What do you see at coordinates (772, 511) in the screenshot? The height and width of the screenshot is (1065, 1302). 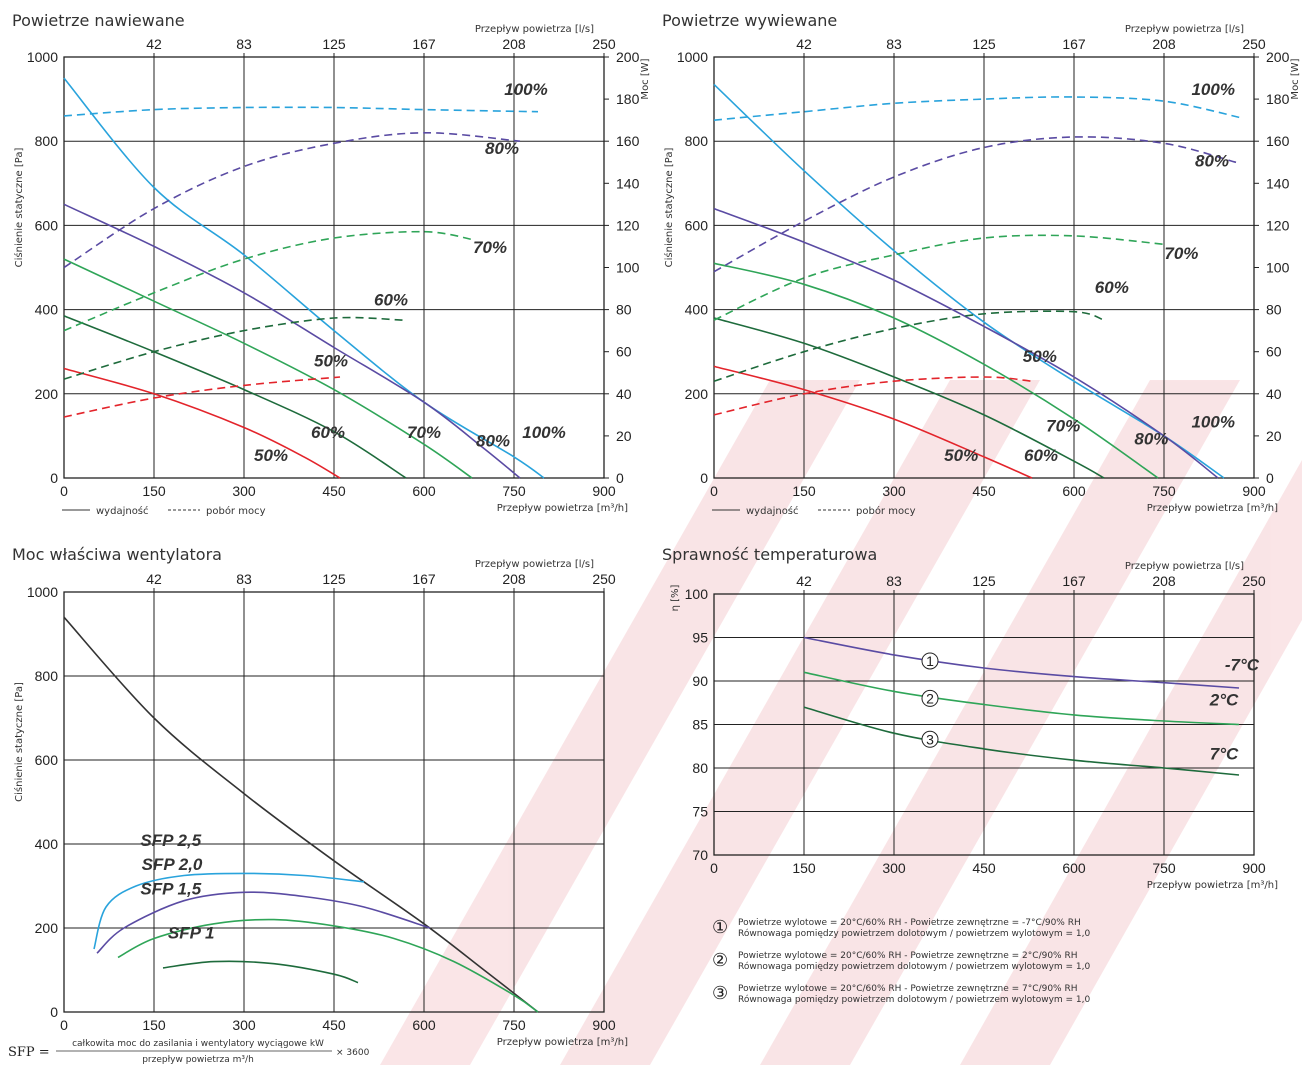 I see `legend-solid-label: wydajność` at bounding box center [772, 511].